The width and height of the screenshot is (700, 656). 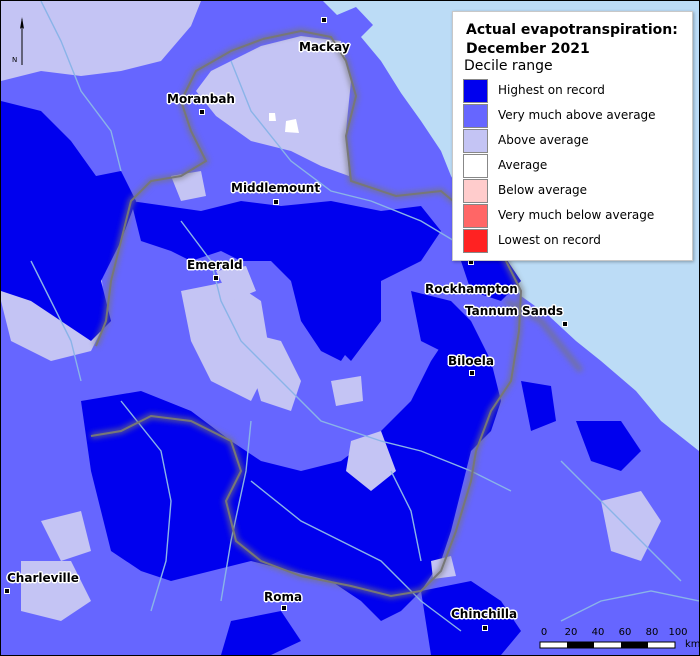 I want to click on legend-item-below: Below average, so click(x=573, y=191).